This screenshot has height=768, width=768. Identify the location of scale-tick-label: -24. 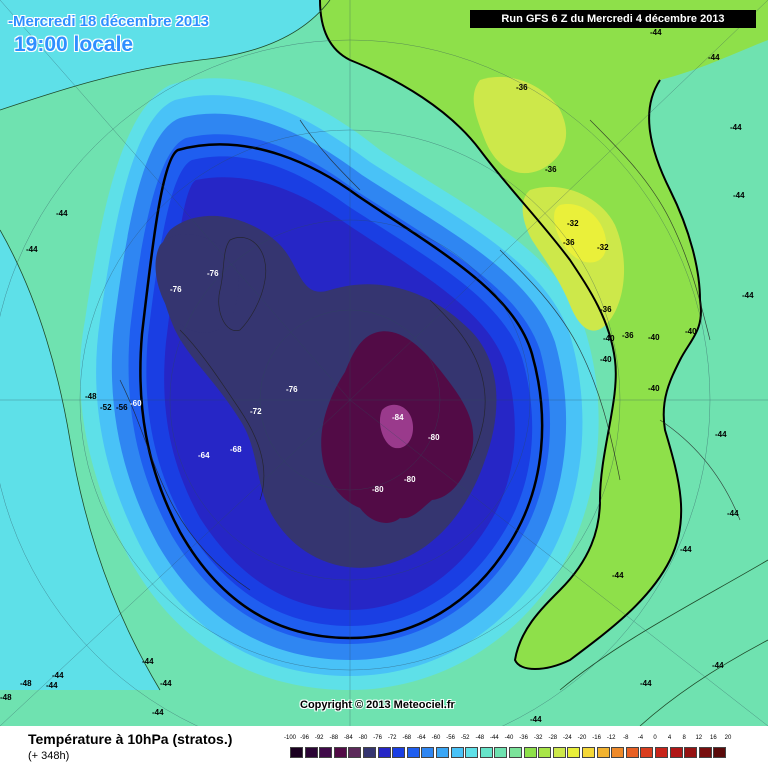
(567, 738).